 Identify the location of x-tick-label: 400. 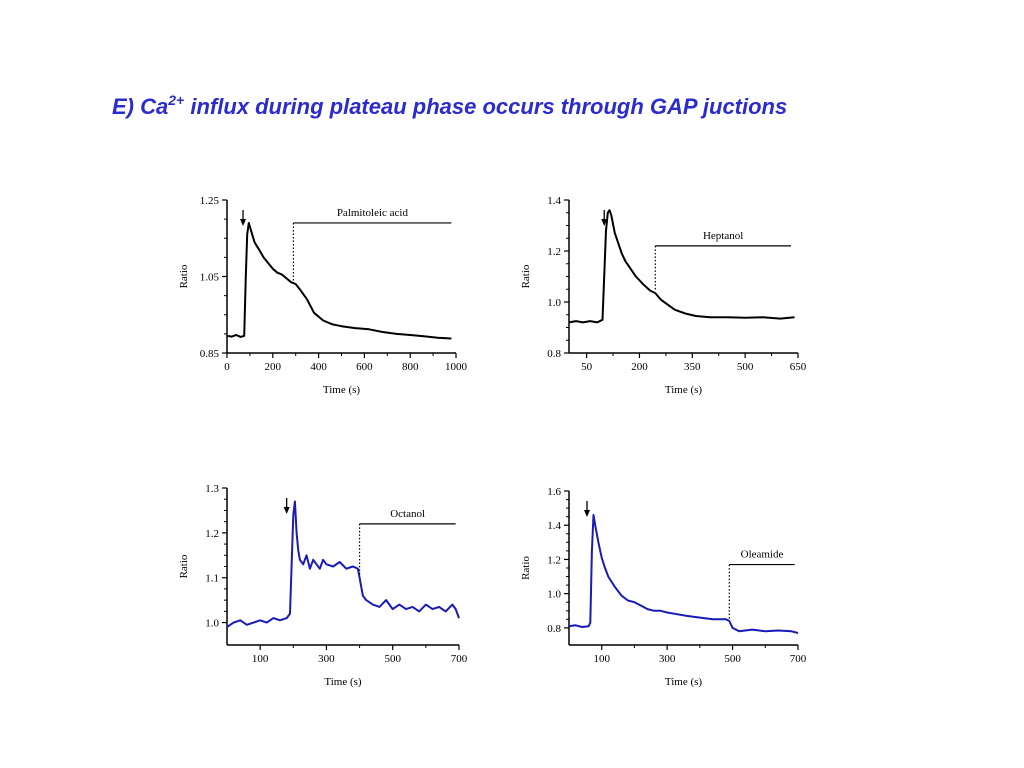
(318, 367).